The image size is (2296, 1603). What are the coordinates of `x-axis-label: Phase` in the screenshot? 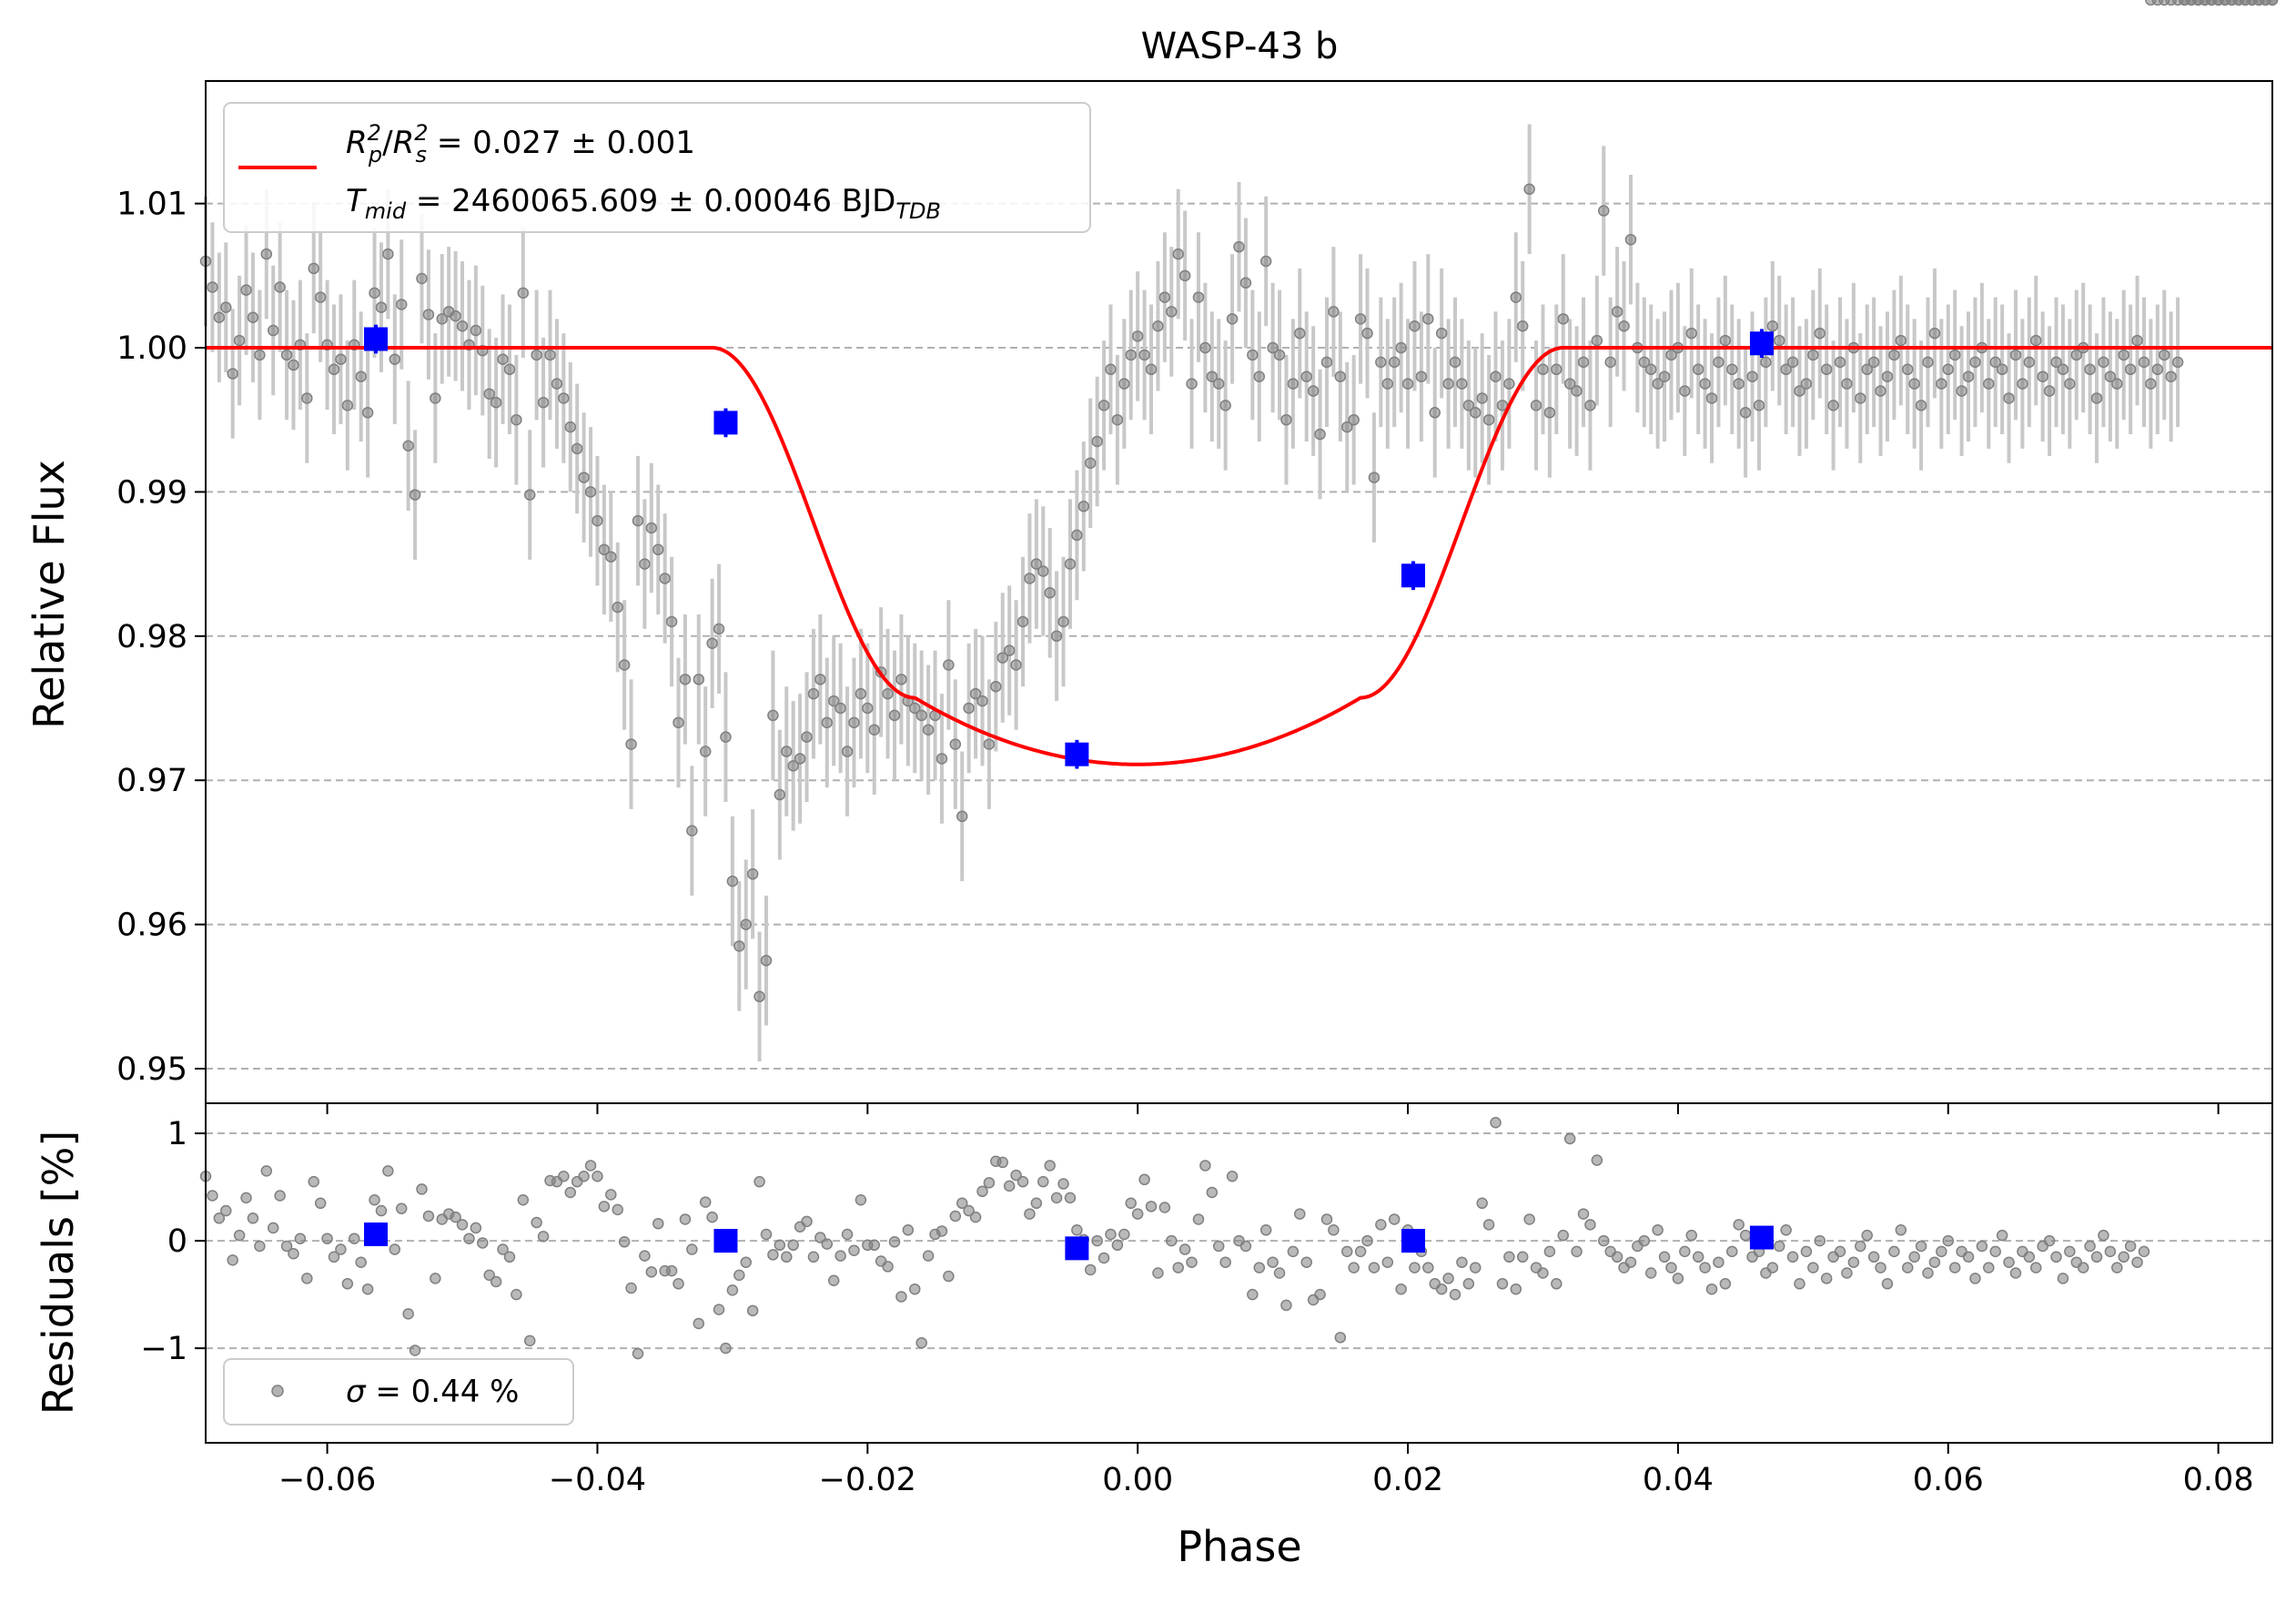 It's located at (1239, 1546).